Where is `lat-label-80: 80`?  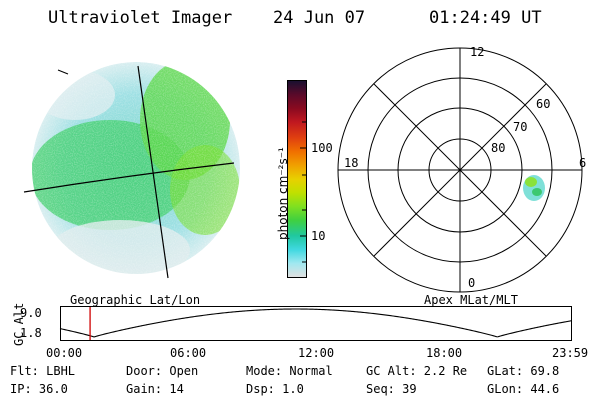
lat-label-80: 80 is located at coordinates (498, 148).